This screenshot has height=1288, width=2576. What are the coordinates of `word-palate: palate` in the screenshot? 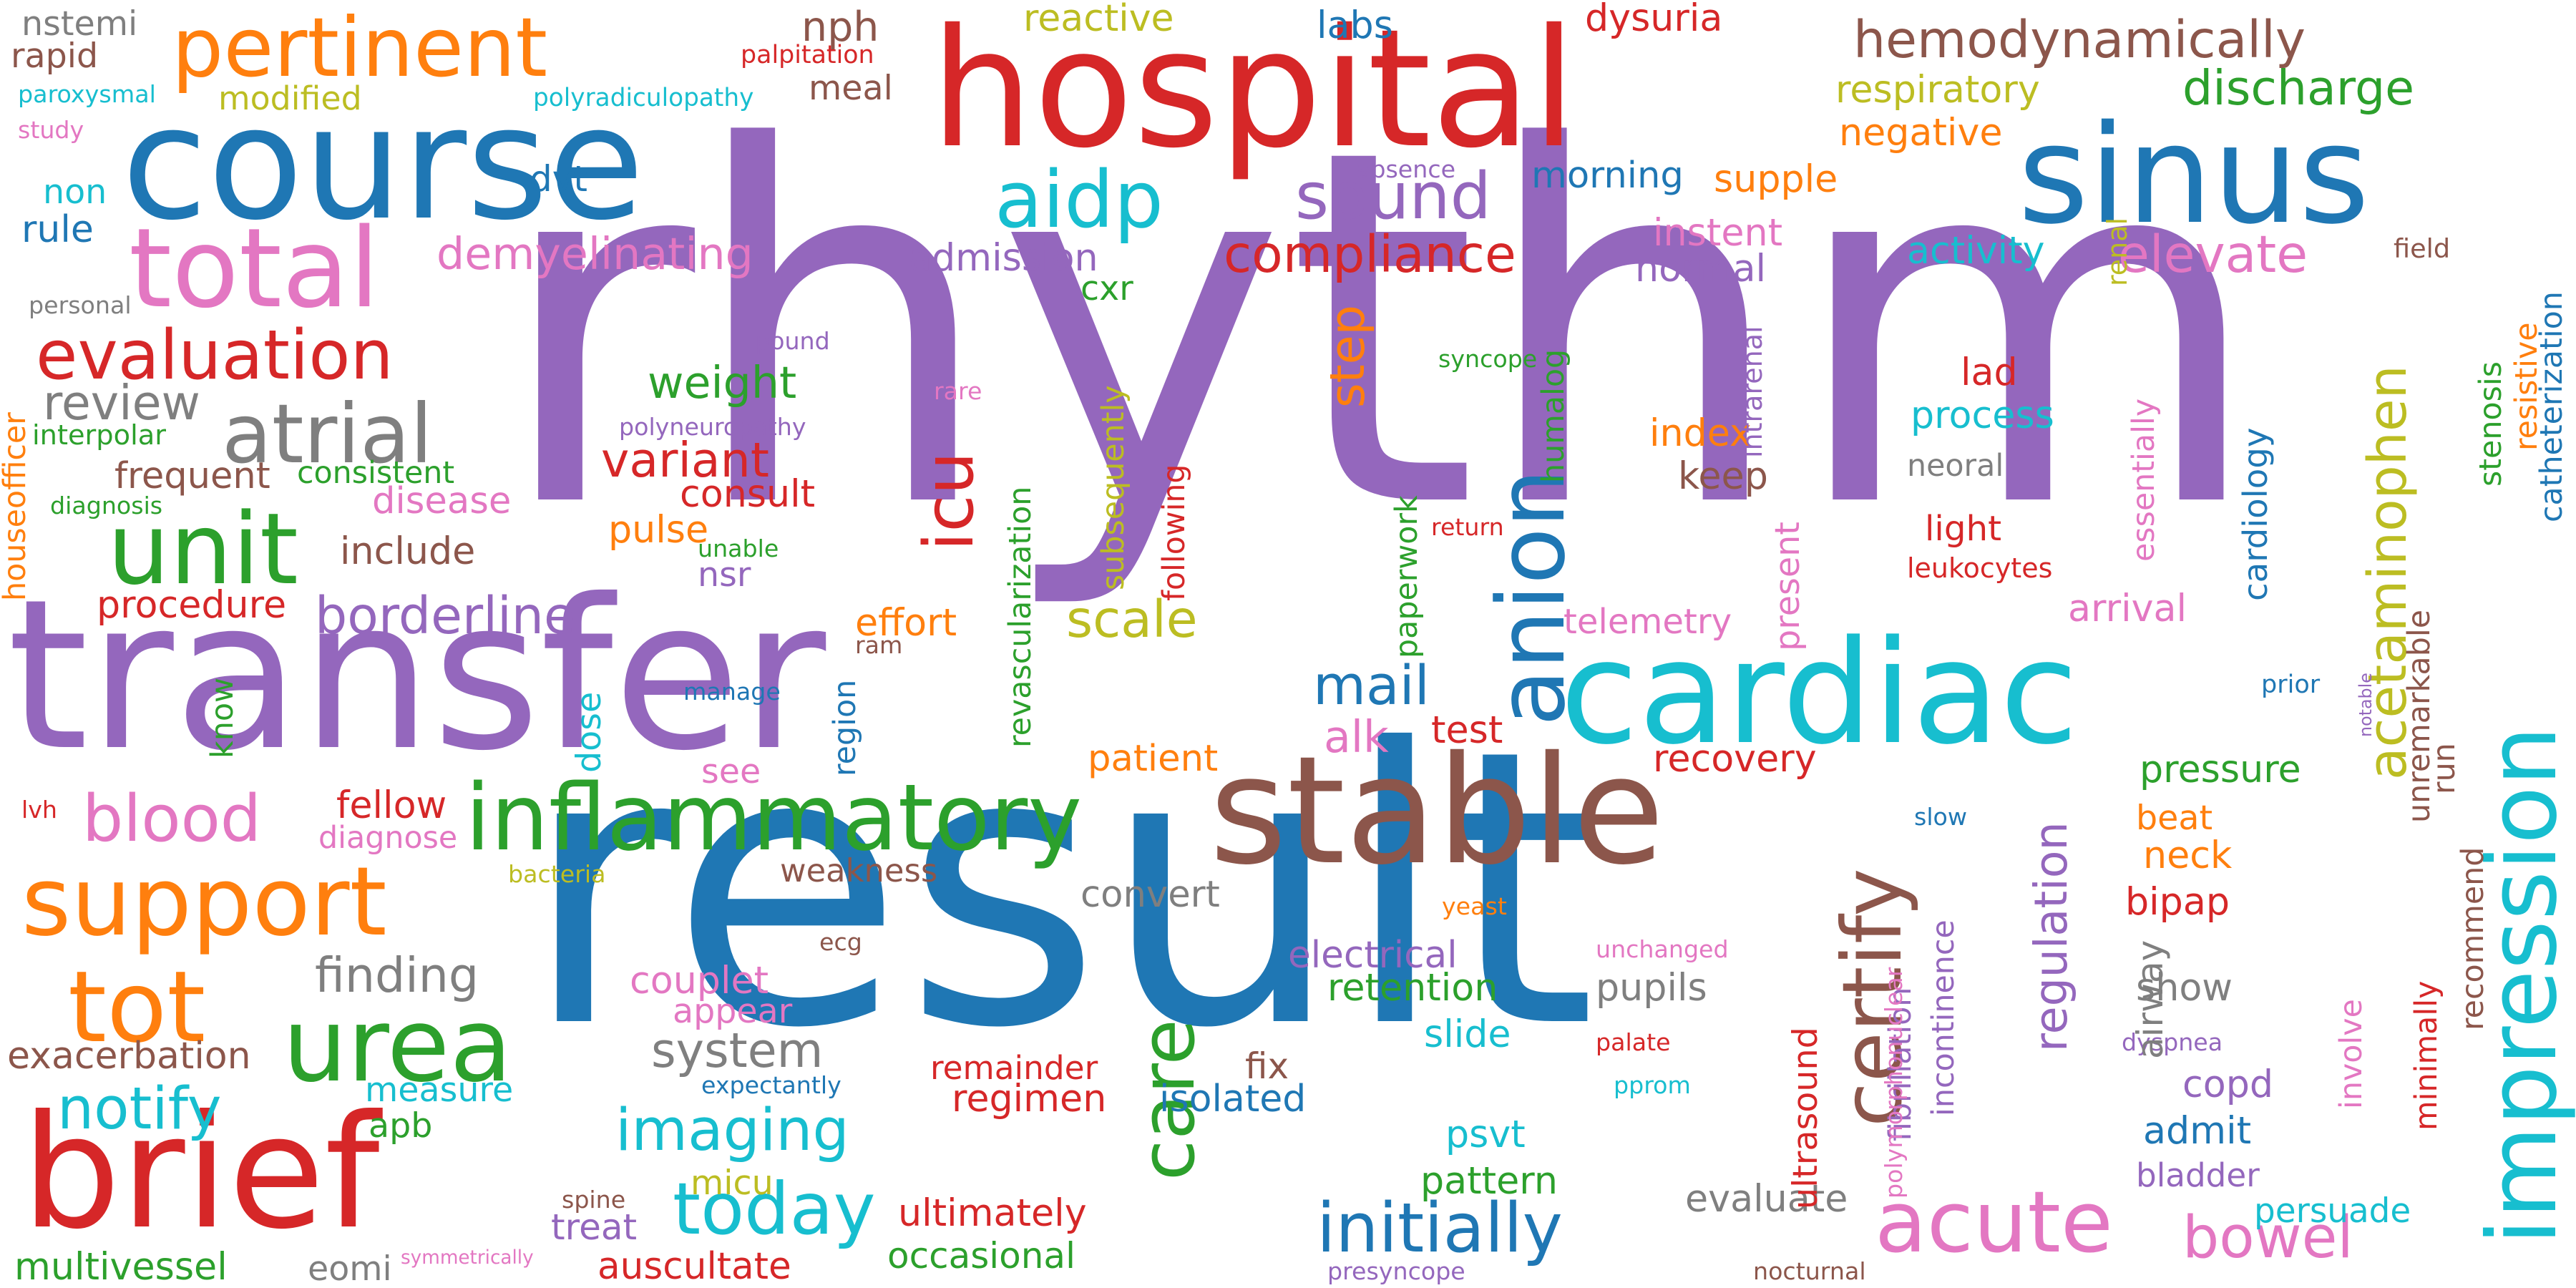 It's located at (1633, 1042).